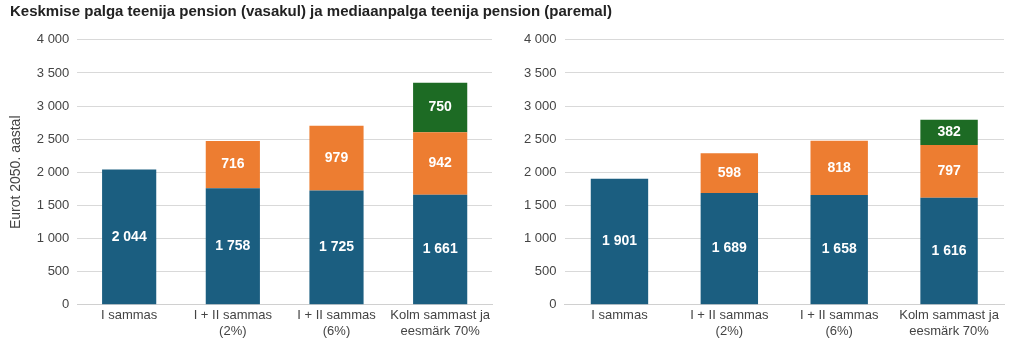 The width and height of the screenshot is (1024, 345). I want to click on data-label: 1 616, so click(949, 249).